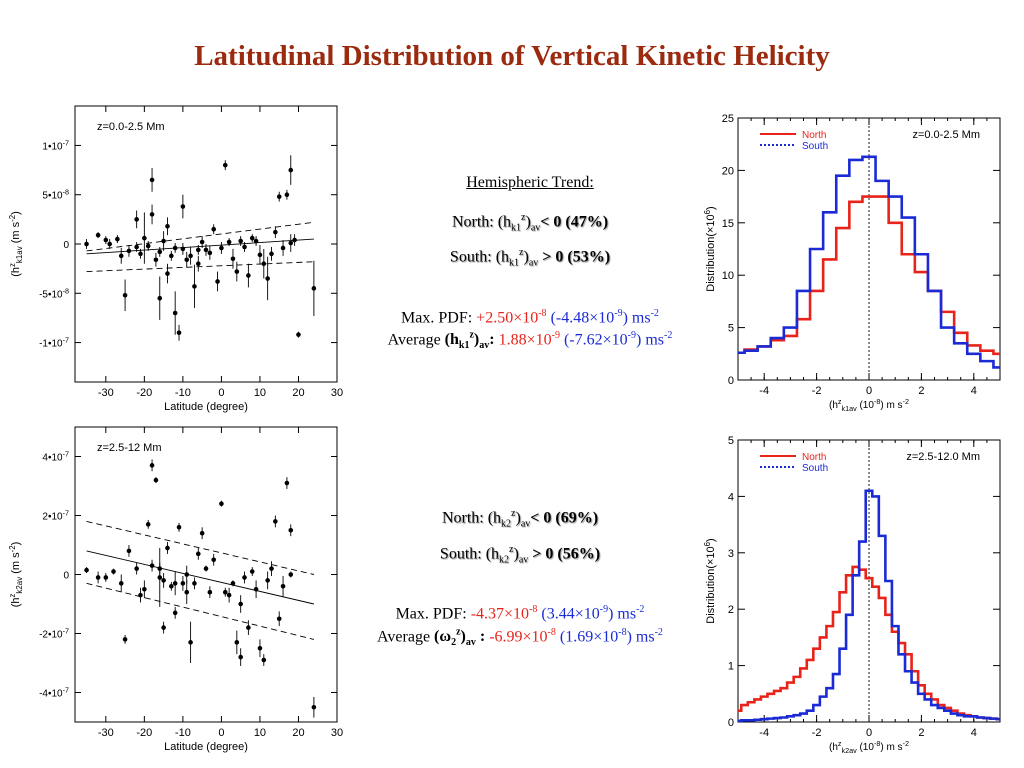 This screenshot has width=1024, height=768. I want to click on fit-lower-bound, so click(200, 267).